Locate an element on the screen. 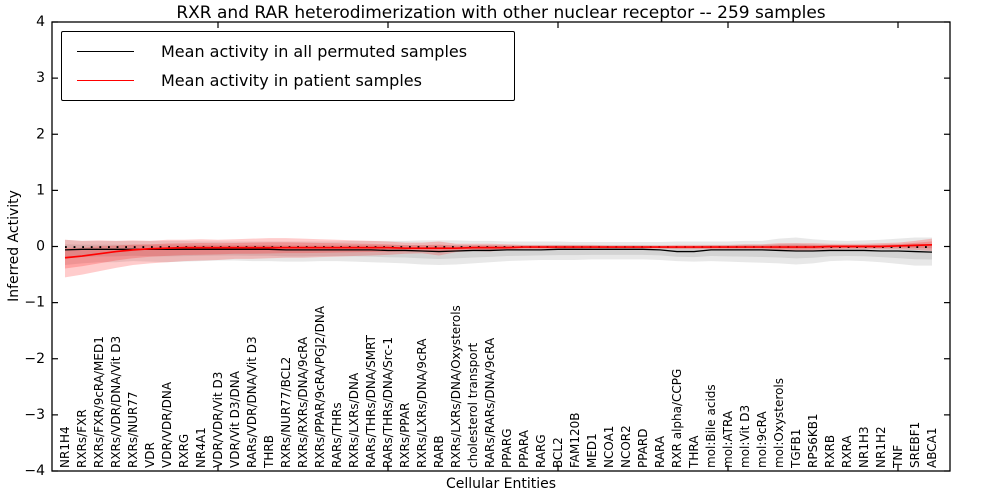  legend-label-permuted: Mean activity in all permuted samples is located at coordinates (314, 51).